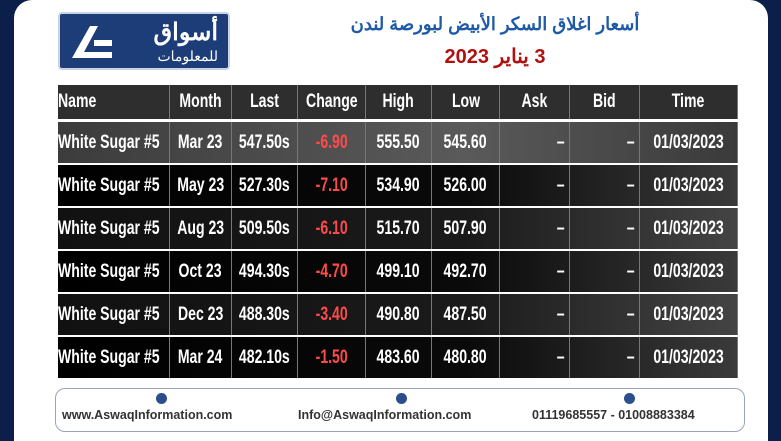 Image resolution: width=781 pixels, height=441 pixels. I want to click on table-cell: Oct 23, so click(201, 271).